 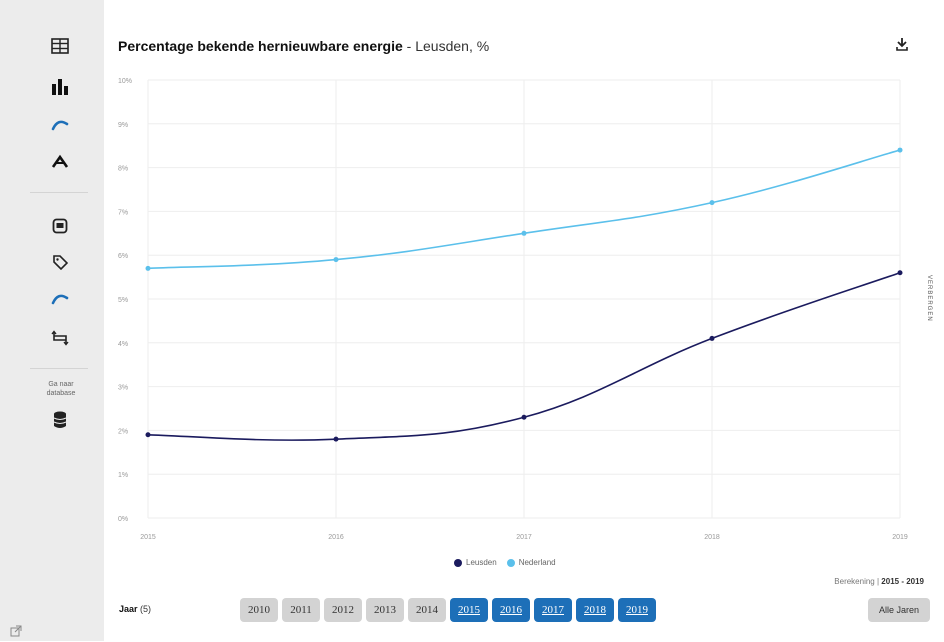 What do you see at coordinates (148, 537) in the screenshot?
I see `x-tick-label: 2015` at bounding box center [148, 537].